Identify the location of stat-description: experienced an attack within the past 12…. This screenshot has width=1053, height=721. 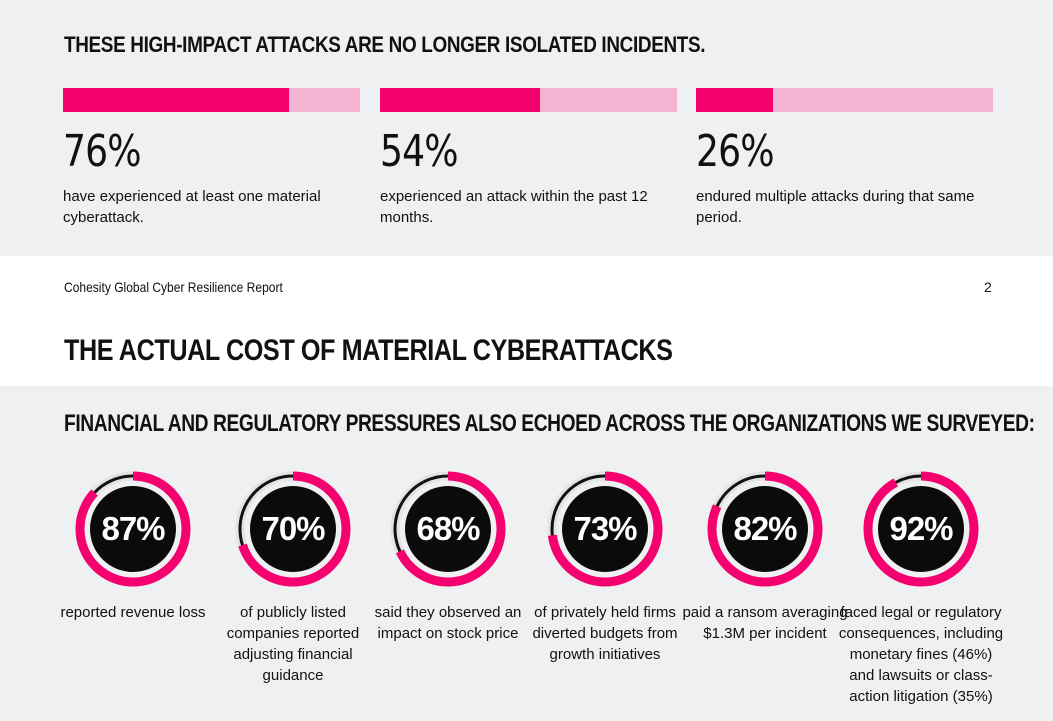
(514, 207).